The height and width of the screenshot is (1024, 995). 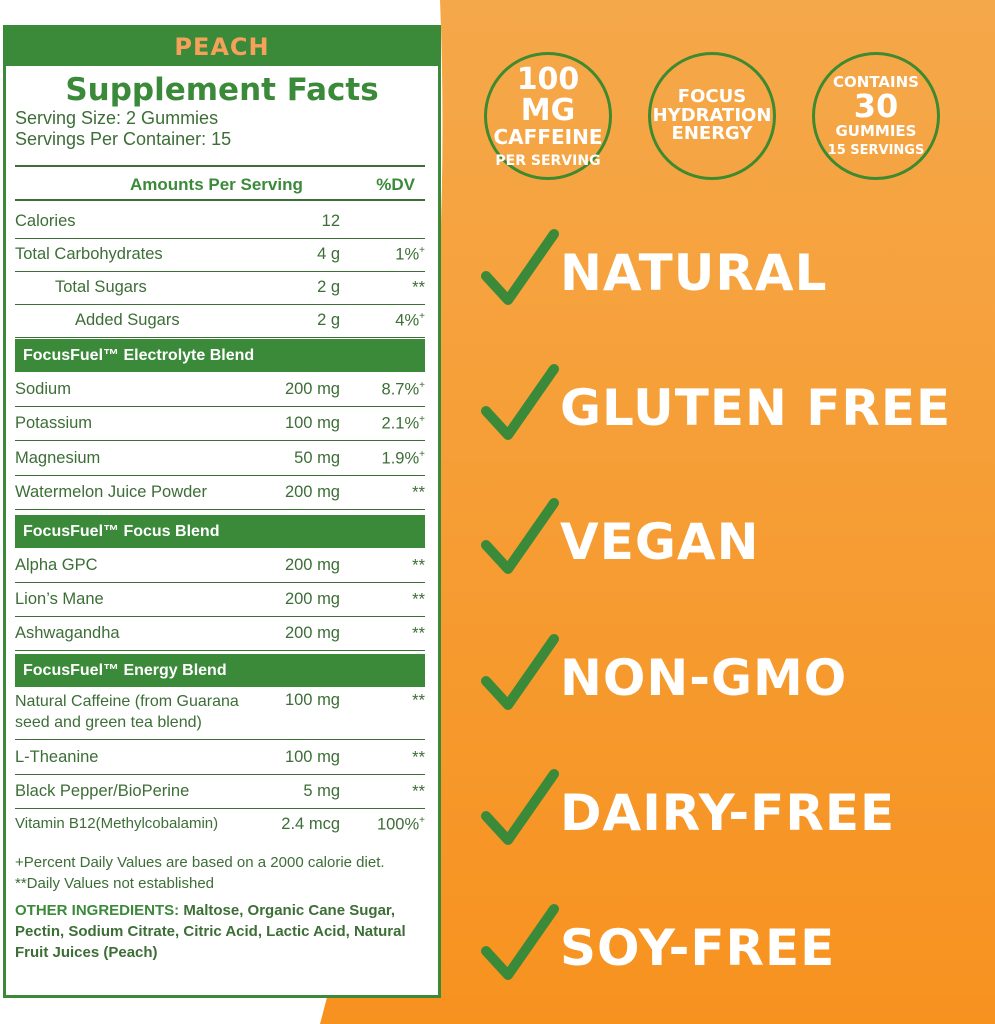 What do you see at coordinates (330, 221) in the screenshot?
I see `nutrient-amount: 12` at bounding box center [330, 221].